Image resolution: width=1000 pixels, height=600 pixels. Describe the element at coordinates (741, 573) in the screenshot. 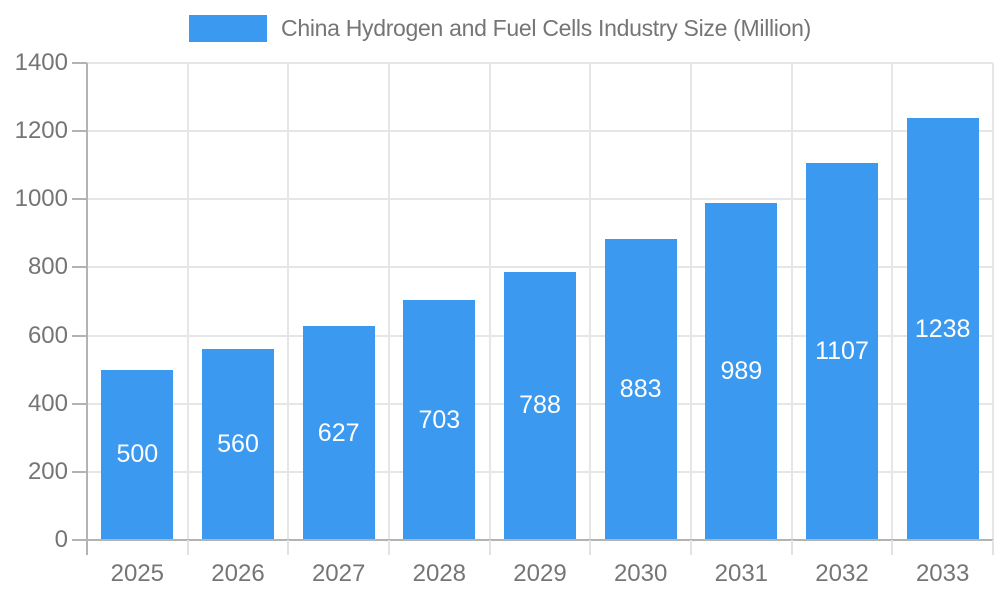

I see `x-axis-tick-label: 2031` at that location.